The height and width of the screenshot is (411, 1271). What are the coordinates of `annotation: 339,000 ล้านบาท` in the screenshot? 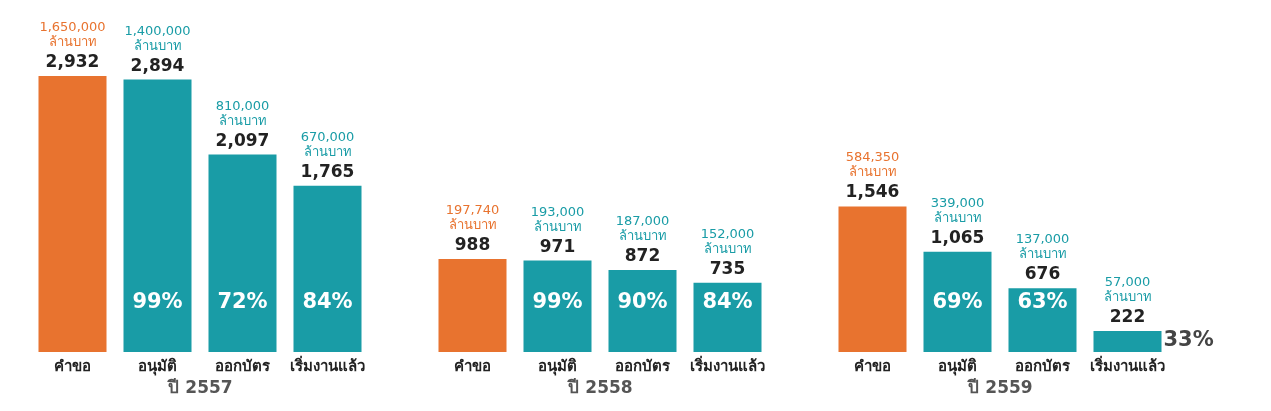 It's located at (957, 209).